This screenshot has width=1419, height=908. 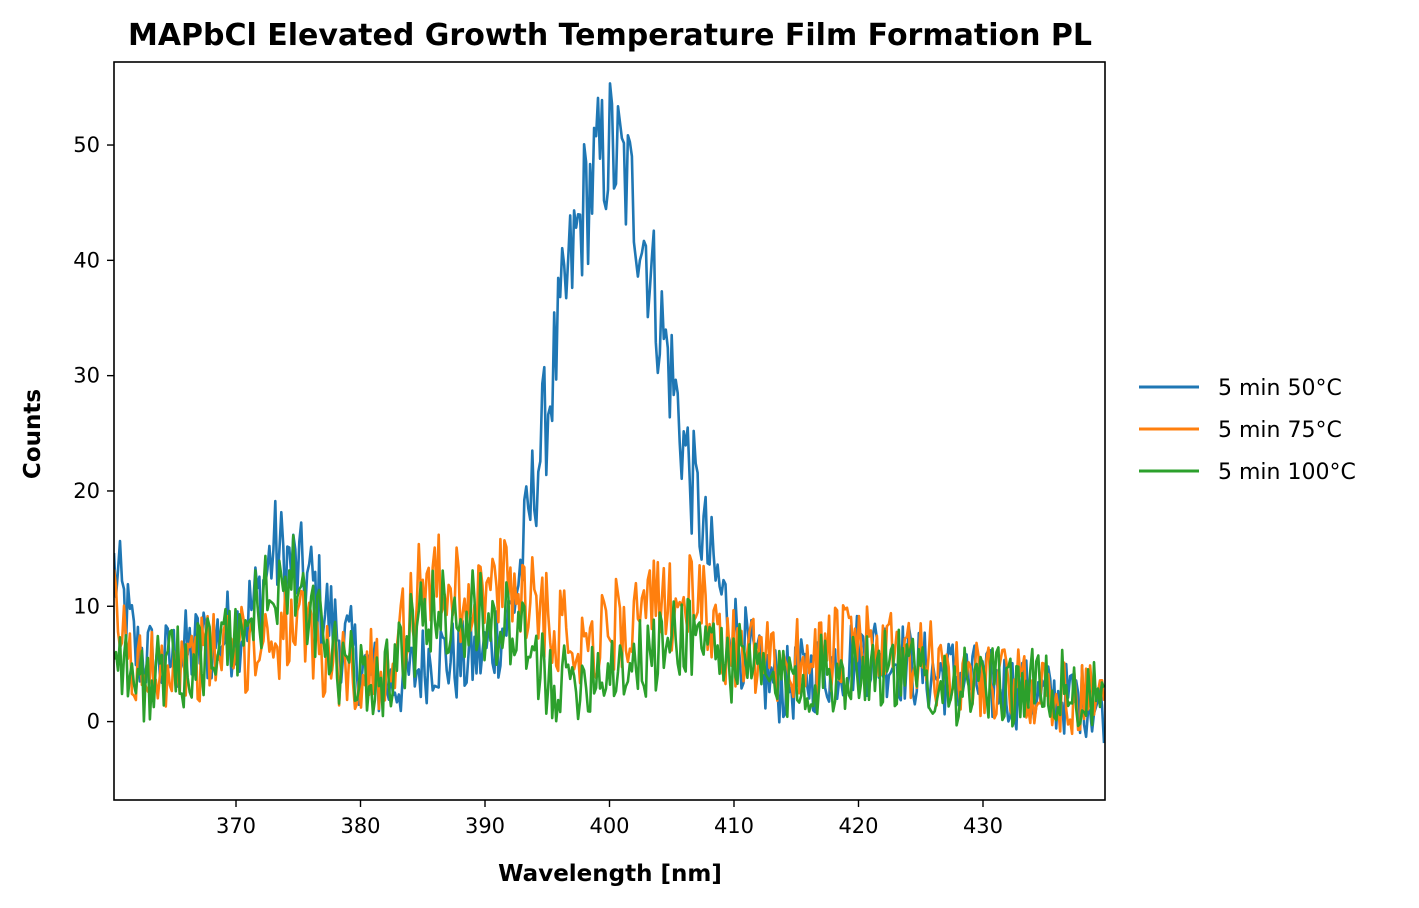 I want to click on y-tick-label: 10, so click(x=86, y=606).